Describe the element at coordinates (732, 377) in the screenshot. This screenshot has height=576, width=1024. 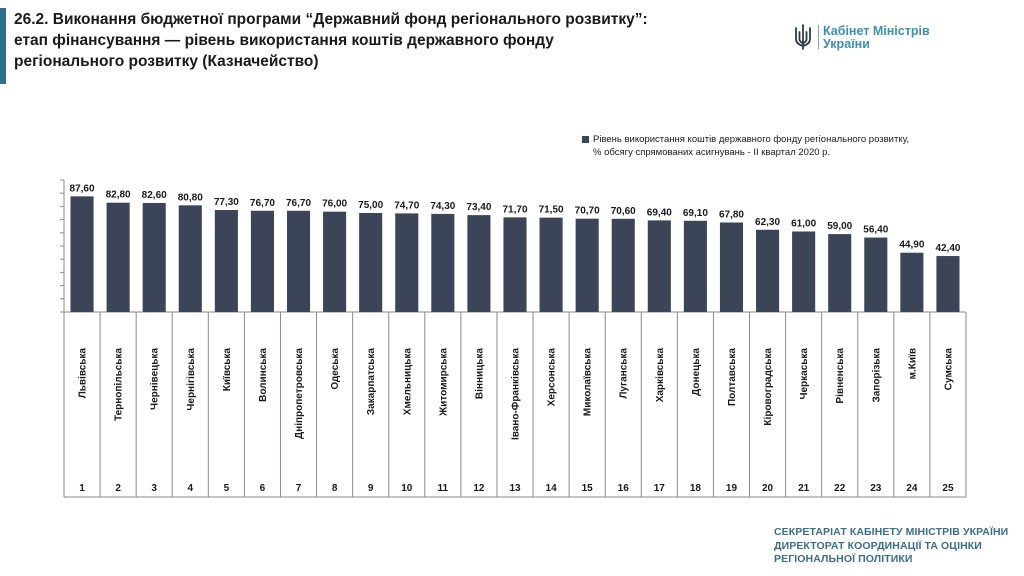
I see `category-label: Полтавська` at that location.